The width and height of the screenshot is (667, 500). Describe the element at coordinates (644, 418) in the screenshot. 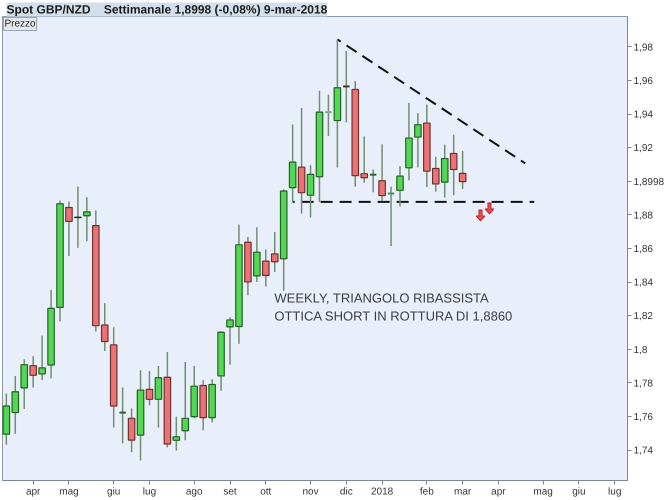

I see `y-tick-label: 1,76` at that location.